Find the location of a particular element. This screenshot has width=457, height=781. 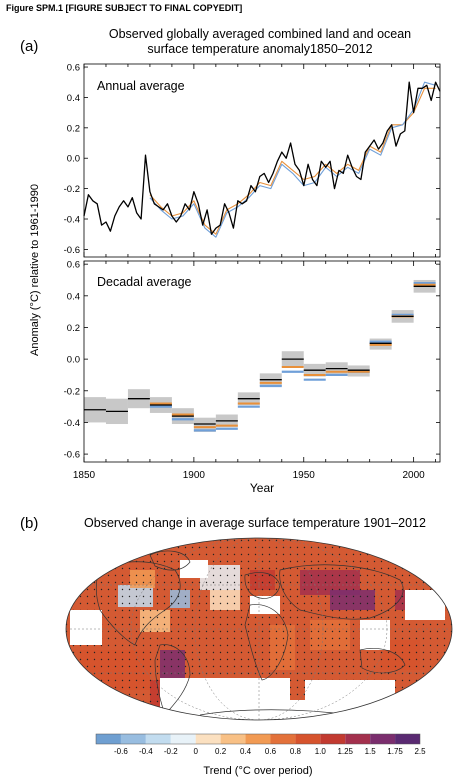

annual-ytick-label: 0.0 is located at coordinates (73, 159).